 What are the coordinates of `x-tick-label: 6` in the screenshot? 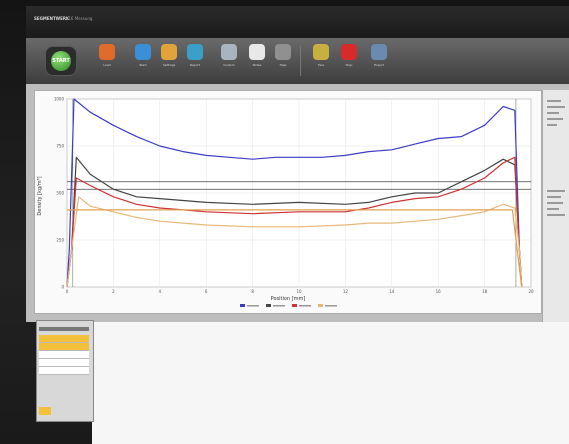 It's located at (206, 291).